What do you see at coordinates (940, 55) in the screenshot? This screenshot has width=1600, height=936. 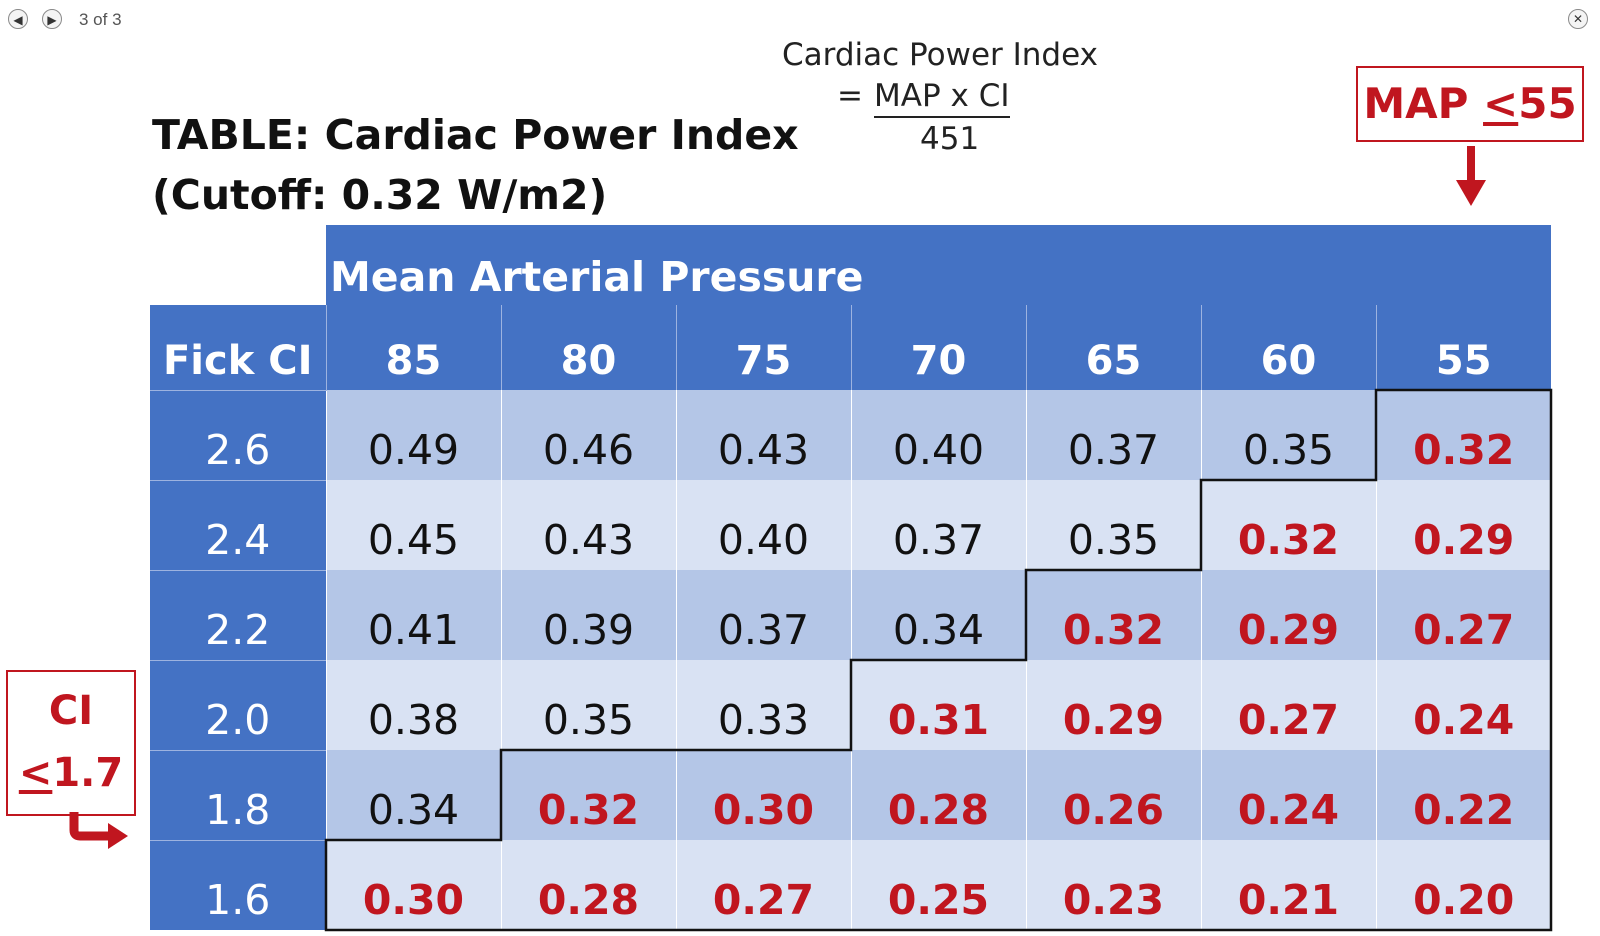 I see `formula-title: Cardiac Power Index` at bounding box center [940, 55].